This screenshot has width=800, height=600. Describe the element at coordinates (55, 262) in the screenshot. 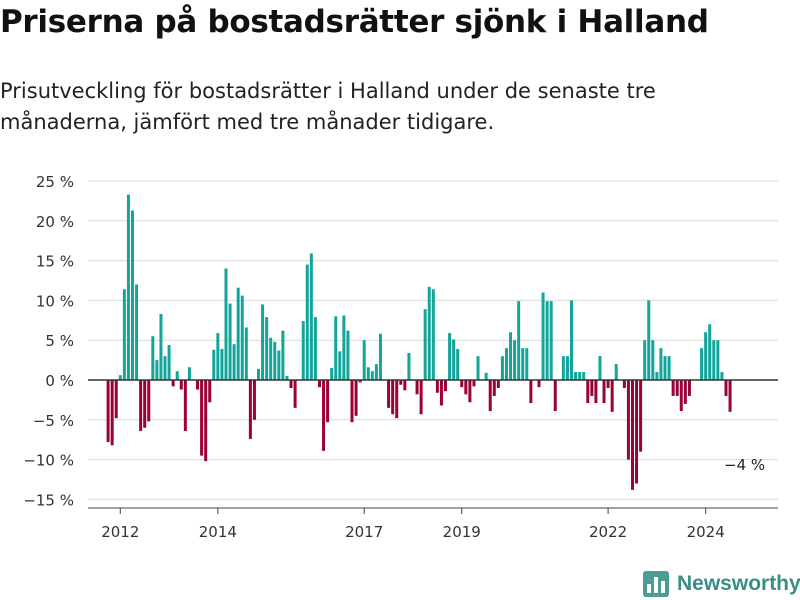

I see `y-tick-label: 15 %` at that location.